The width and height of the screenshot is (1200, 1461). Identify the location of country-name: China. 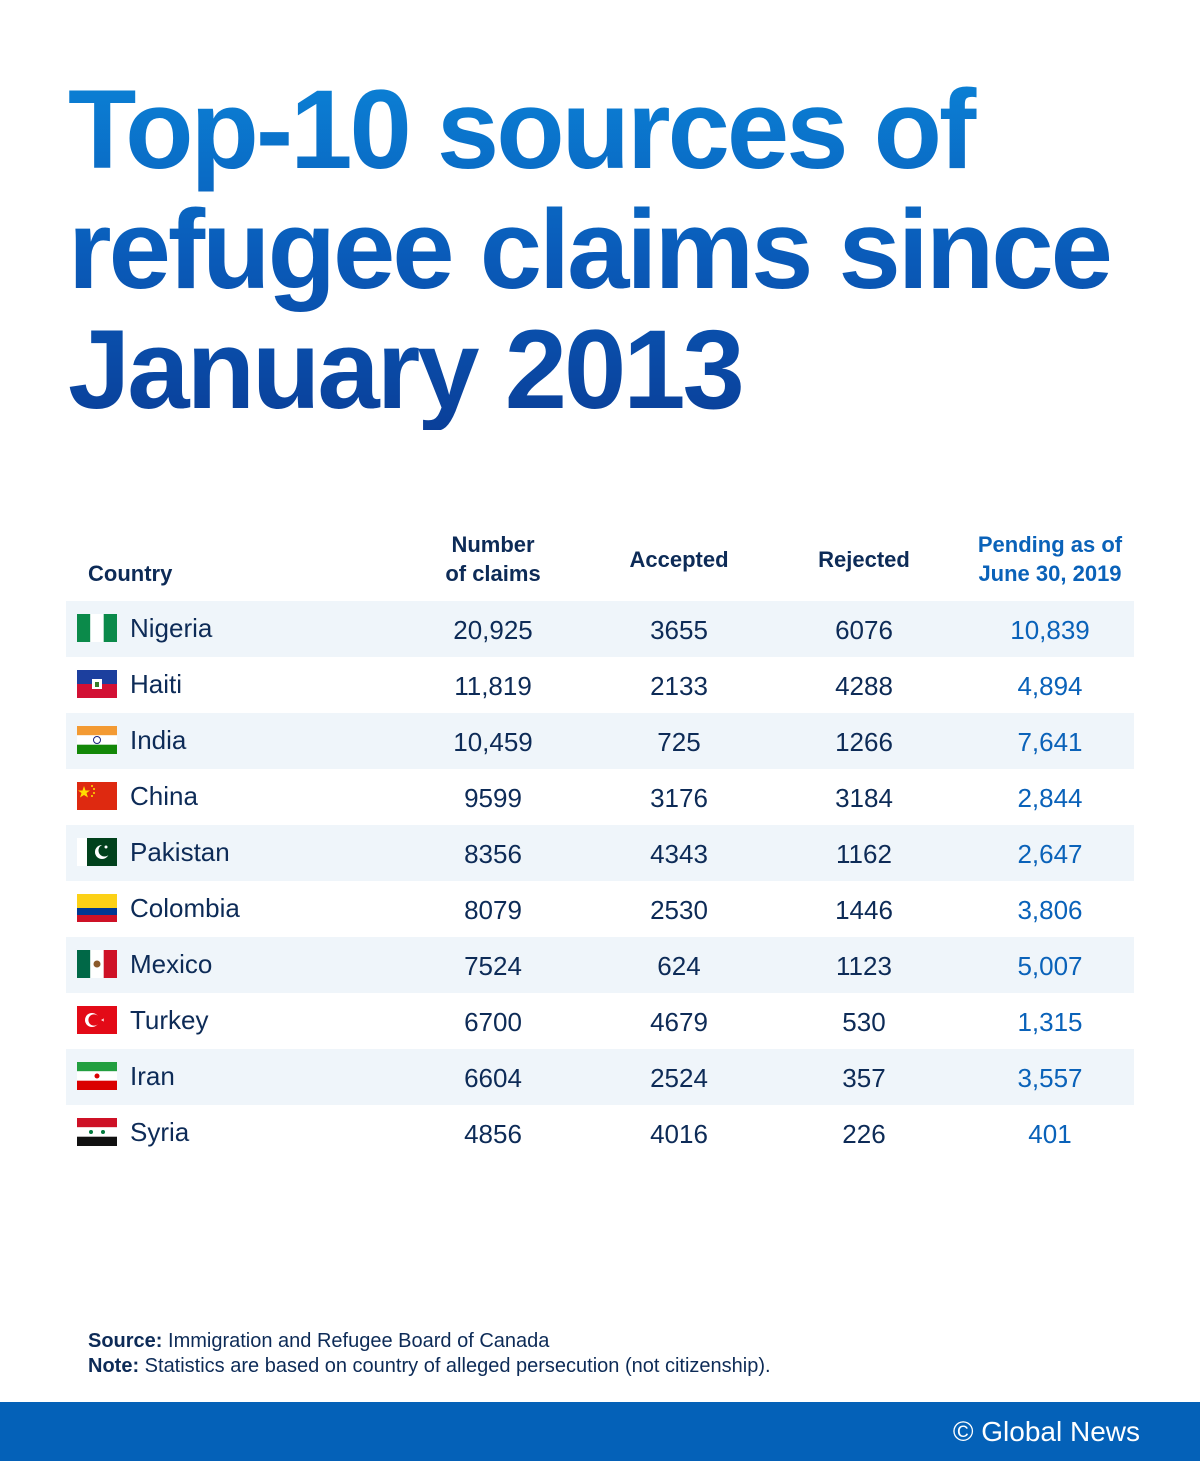
(164, 796).